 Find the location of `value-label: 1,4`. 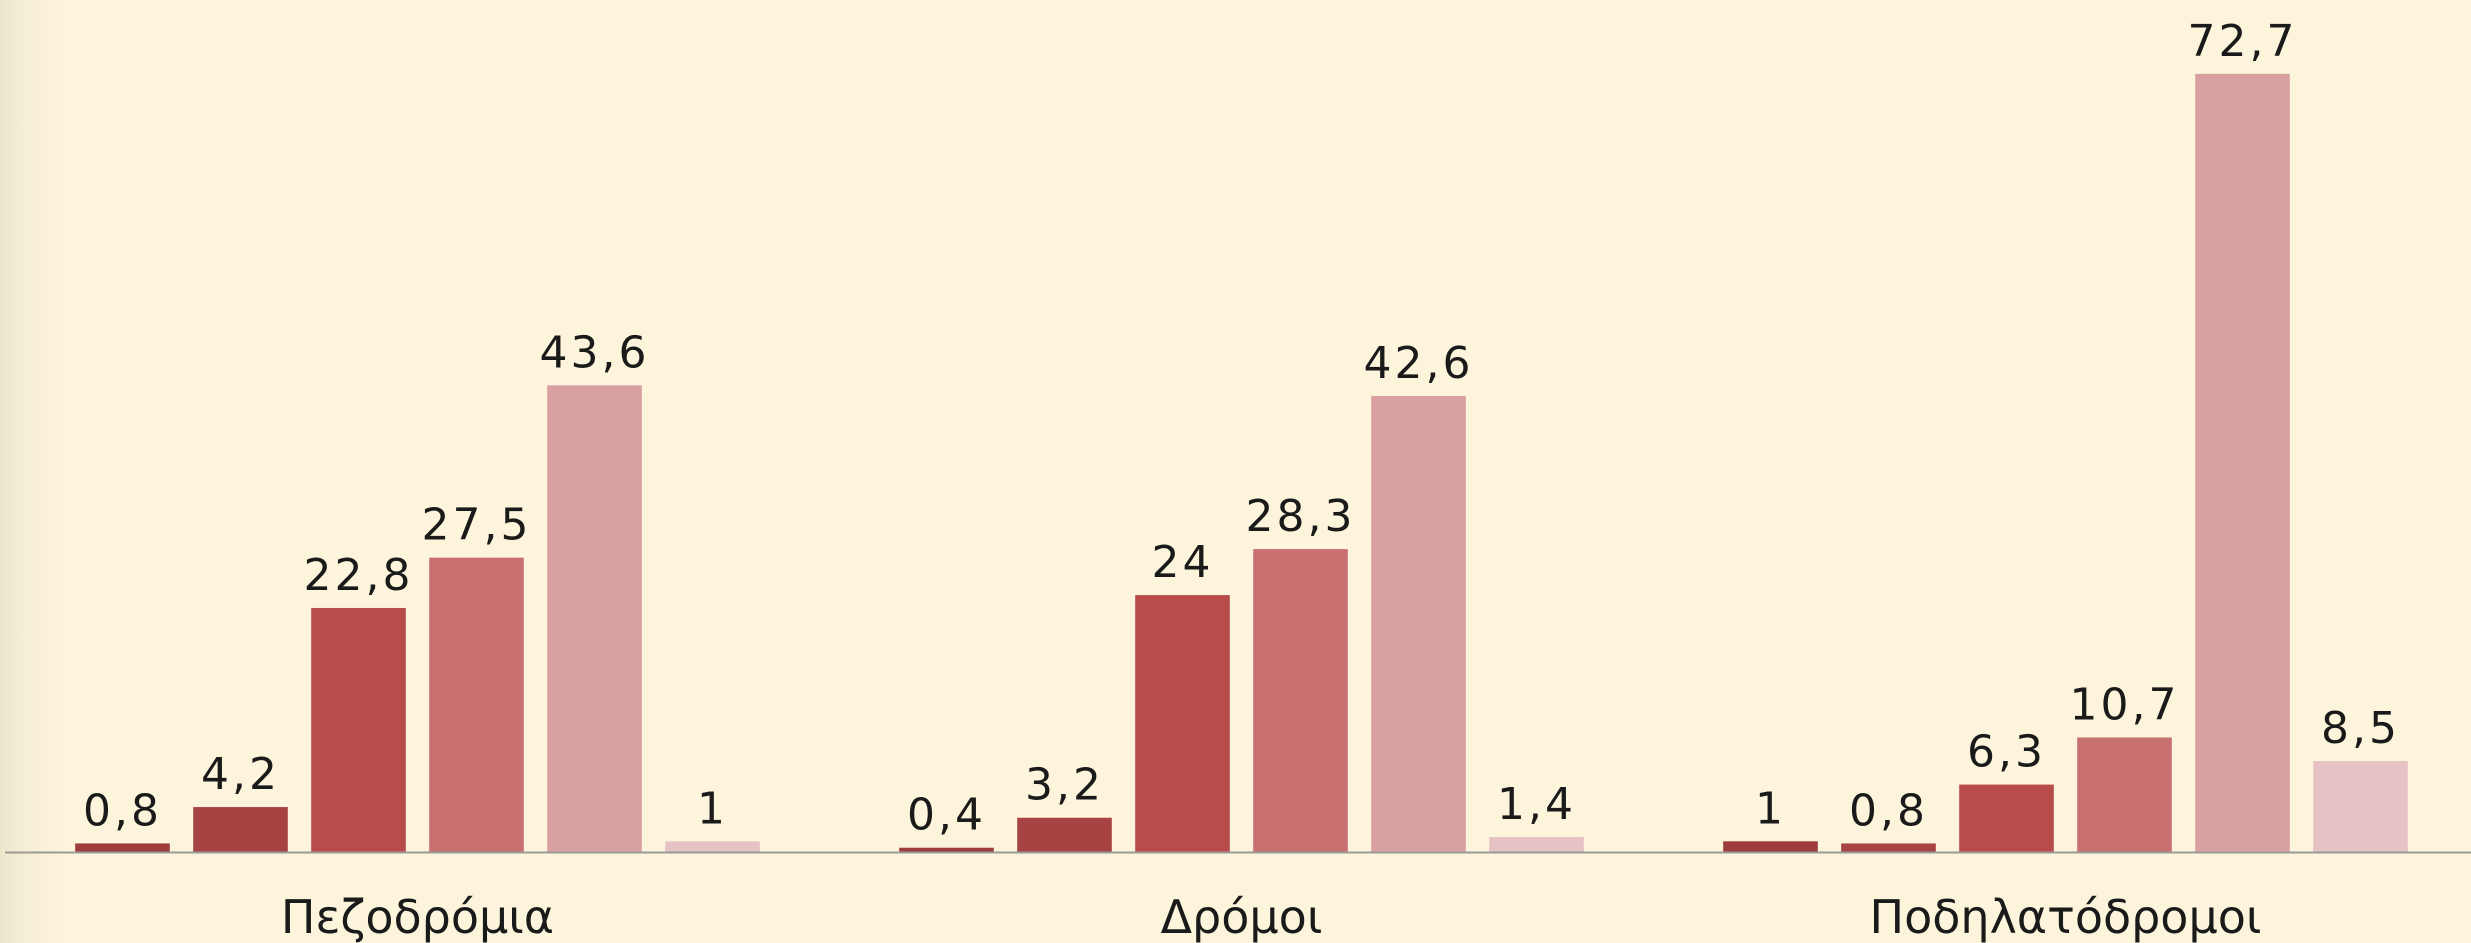

value-label: 1,4 is located at coordinates (1536, 804).